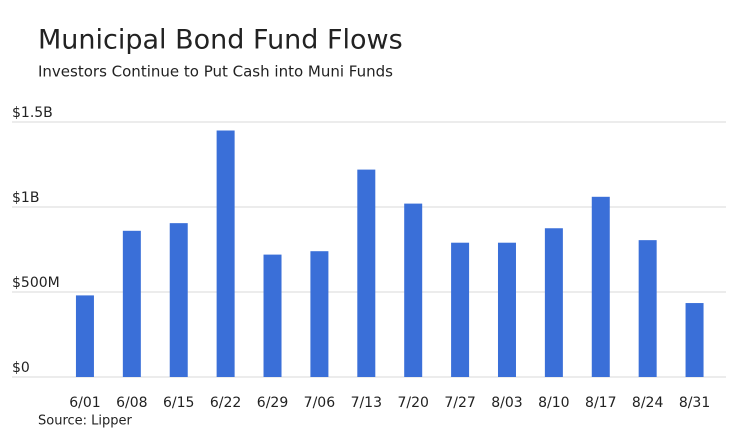 This screenshot has width=740, height=445. I want to click on source-note: Source: Lipper, so click(85, 421).